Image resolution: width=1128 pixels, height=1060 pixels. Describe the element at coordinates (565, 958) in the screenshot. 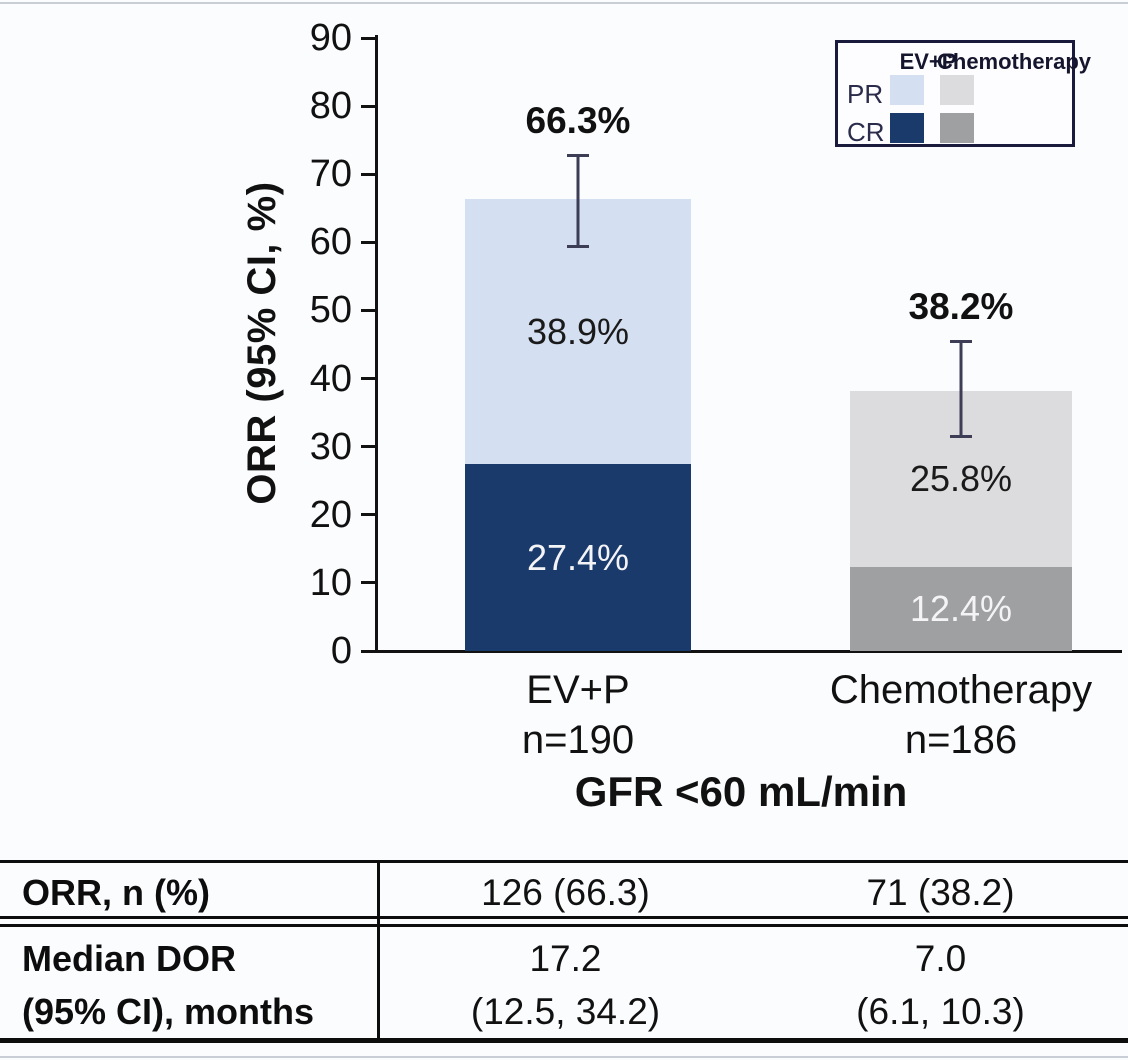

I see `table-row2-evp-line1: 17.2` at that location.